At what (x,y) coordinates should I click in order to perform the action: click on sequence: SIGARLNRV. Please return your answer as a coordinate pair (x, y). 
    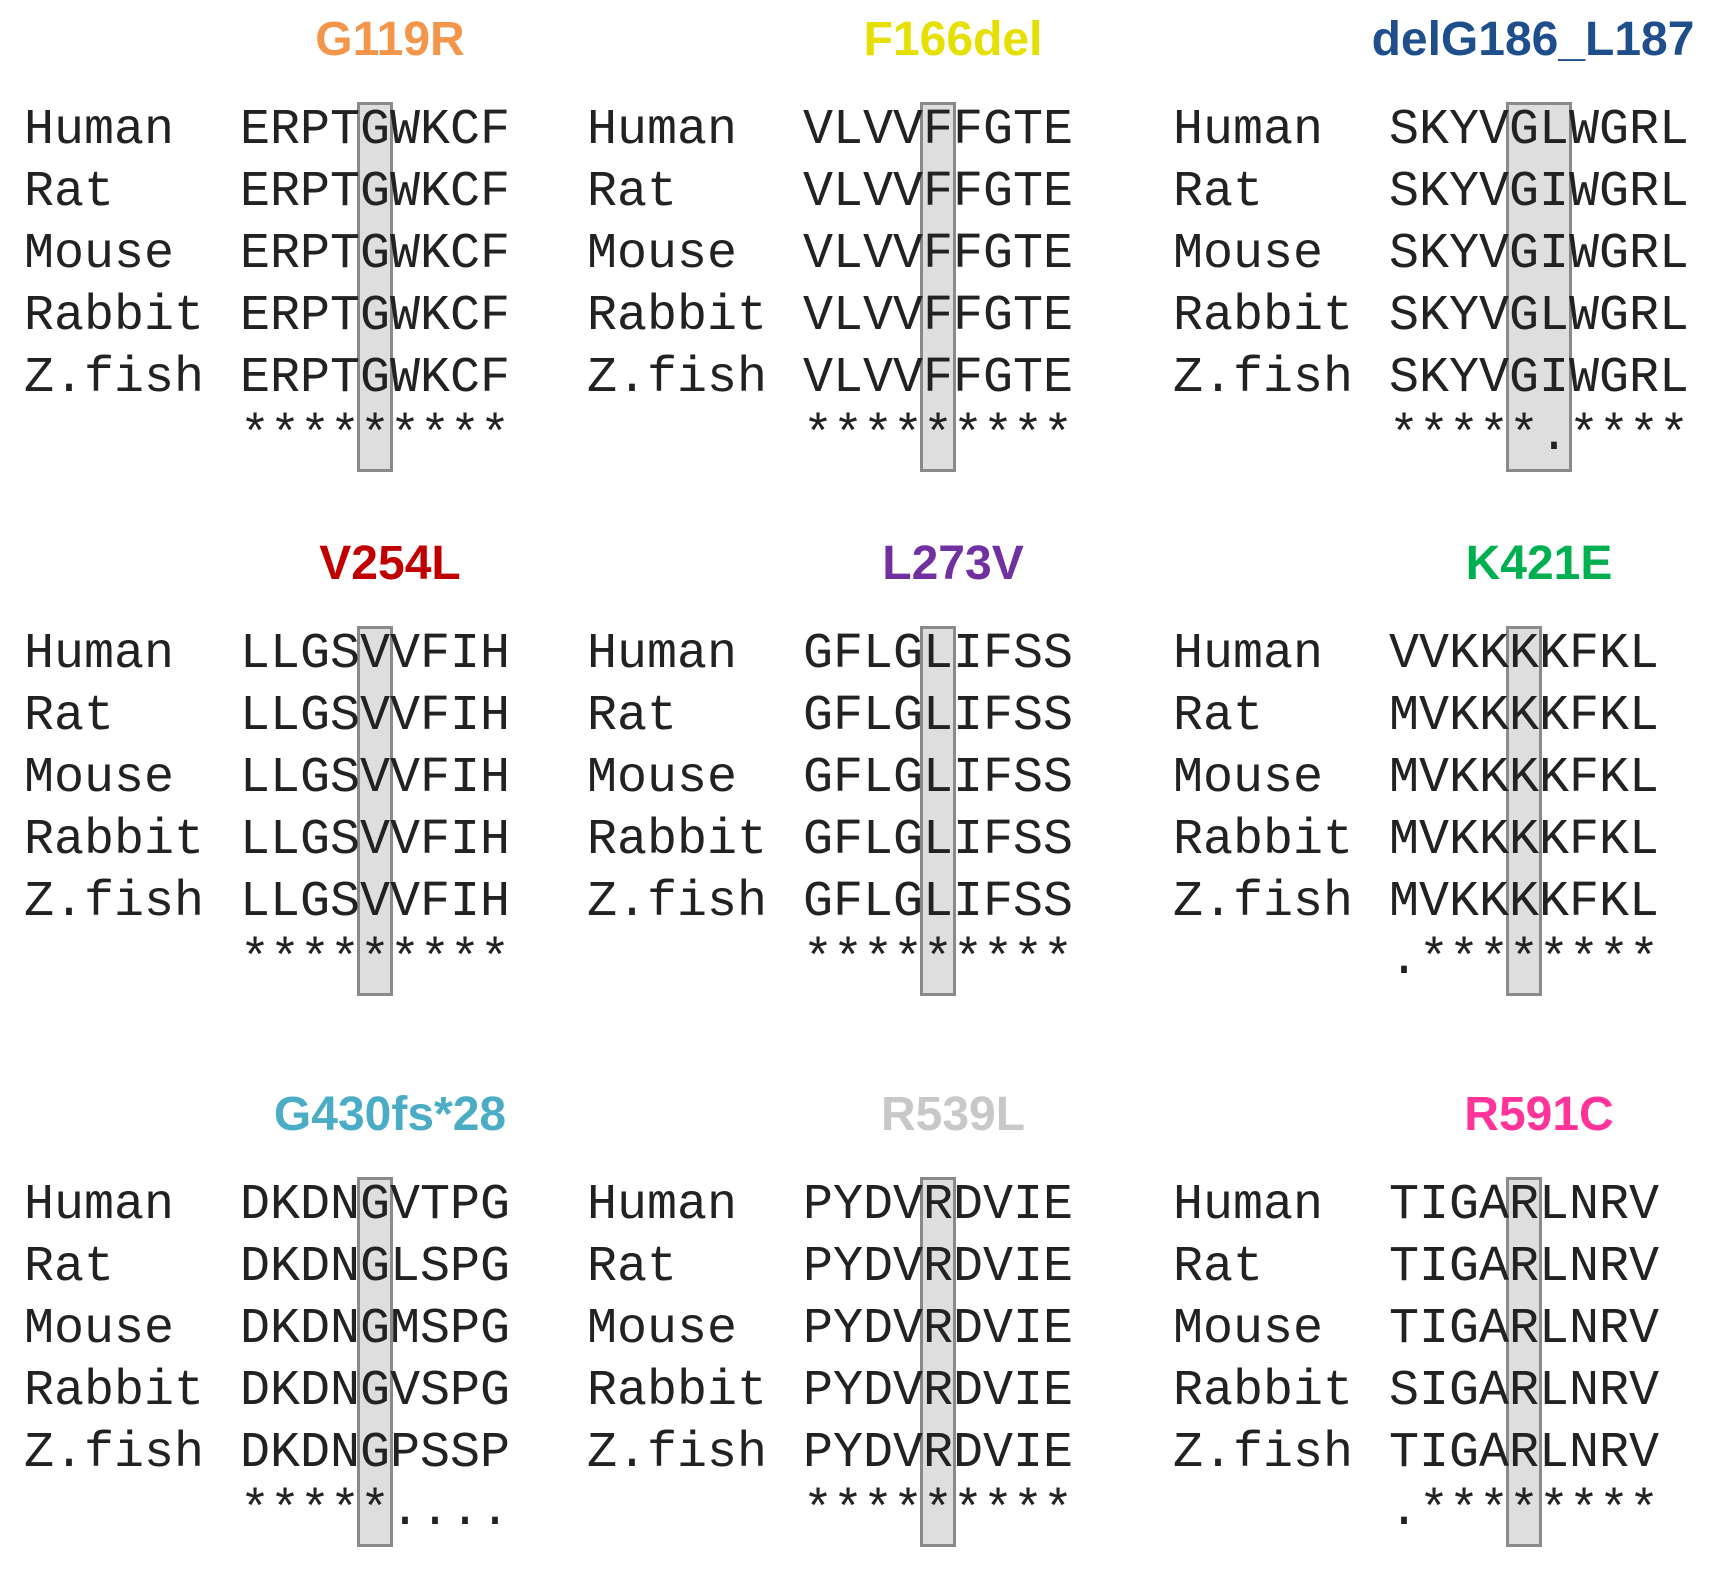
    Looking at the image, I should click on (1524, 1391).